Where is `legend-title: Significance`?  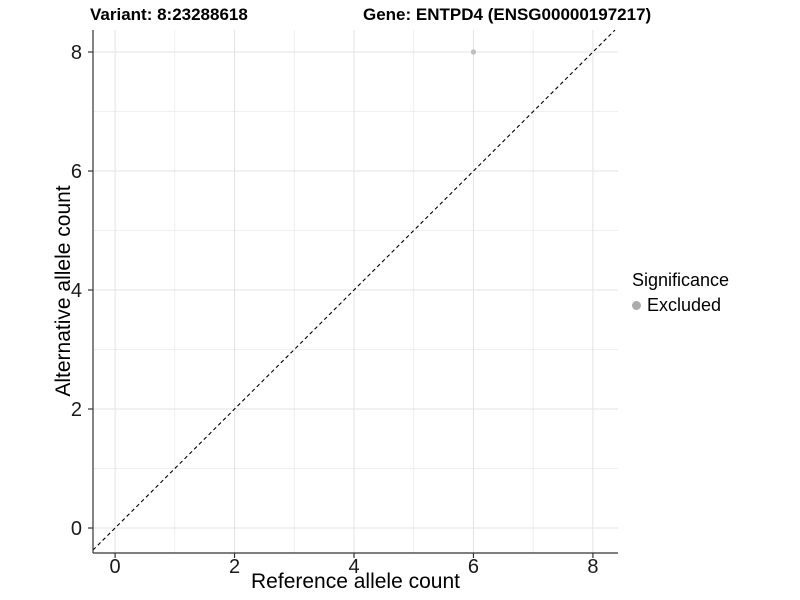
legend-title: Significance is located at coordinates (681, 280).